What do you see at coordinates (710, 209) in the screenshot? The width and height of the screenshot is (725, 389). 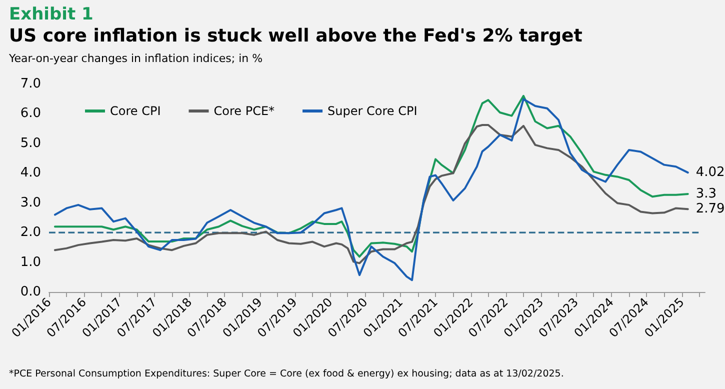 I see `data-label: 2.79` at bounding box center [710, 209].